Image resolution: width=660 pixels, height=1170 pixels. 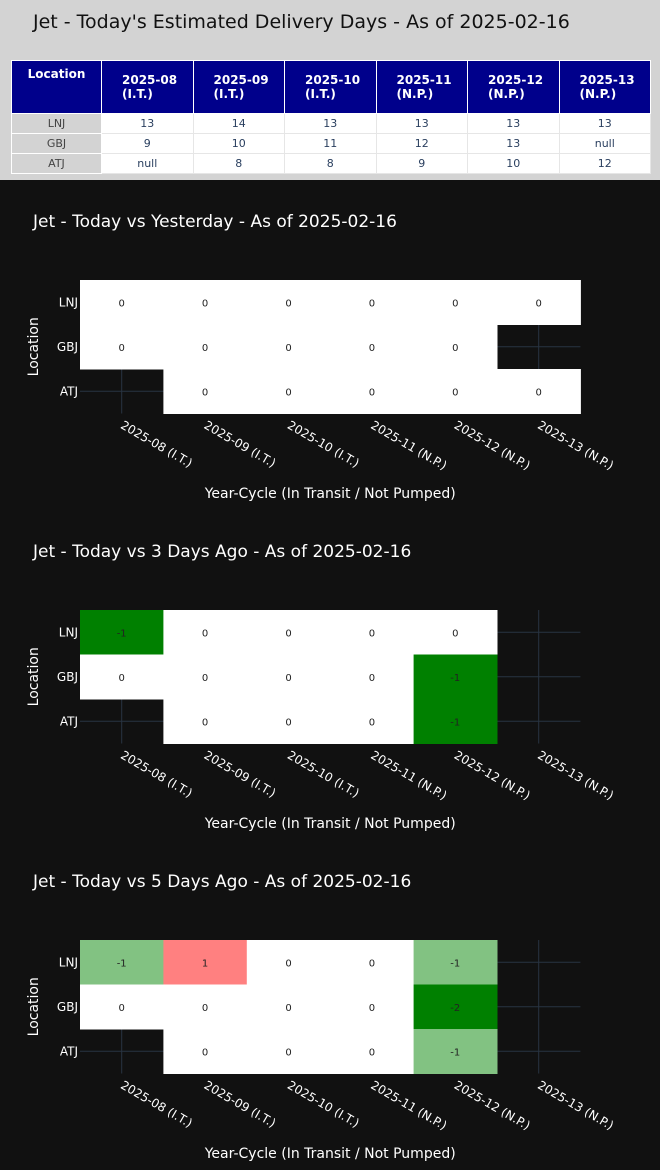 What do you see at coordinates (331, 123) in the screenshot?
I see `table-row: LNJ 13 14 13 13 13 13` at bounding box center [331, 123].